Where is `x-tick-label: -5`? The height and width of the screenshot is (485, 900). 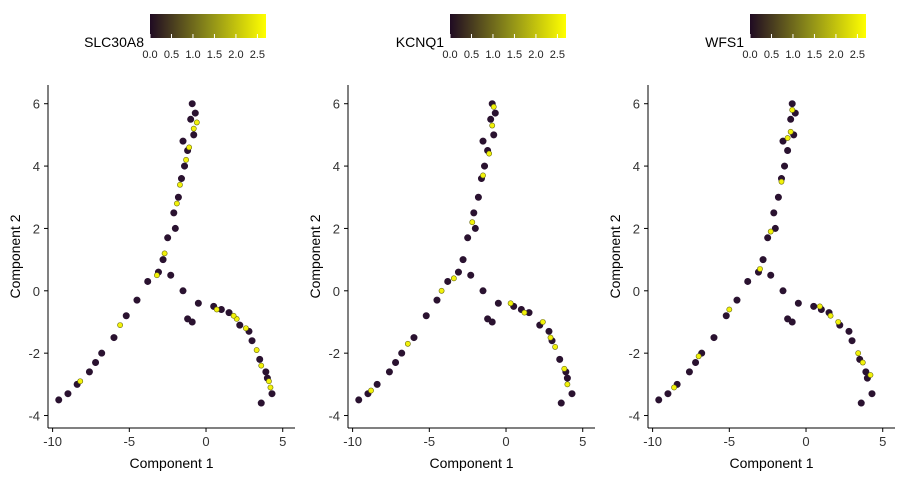
x-tick-label: -5 is located at coordinates (430, 441).